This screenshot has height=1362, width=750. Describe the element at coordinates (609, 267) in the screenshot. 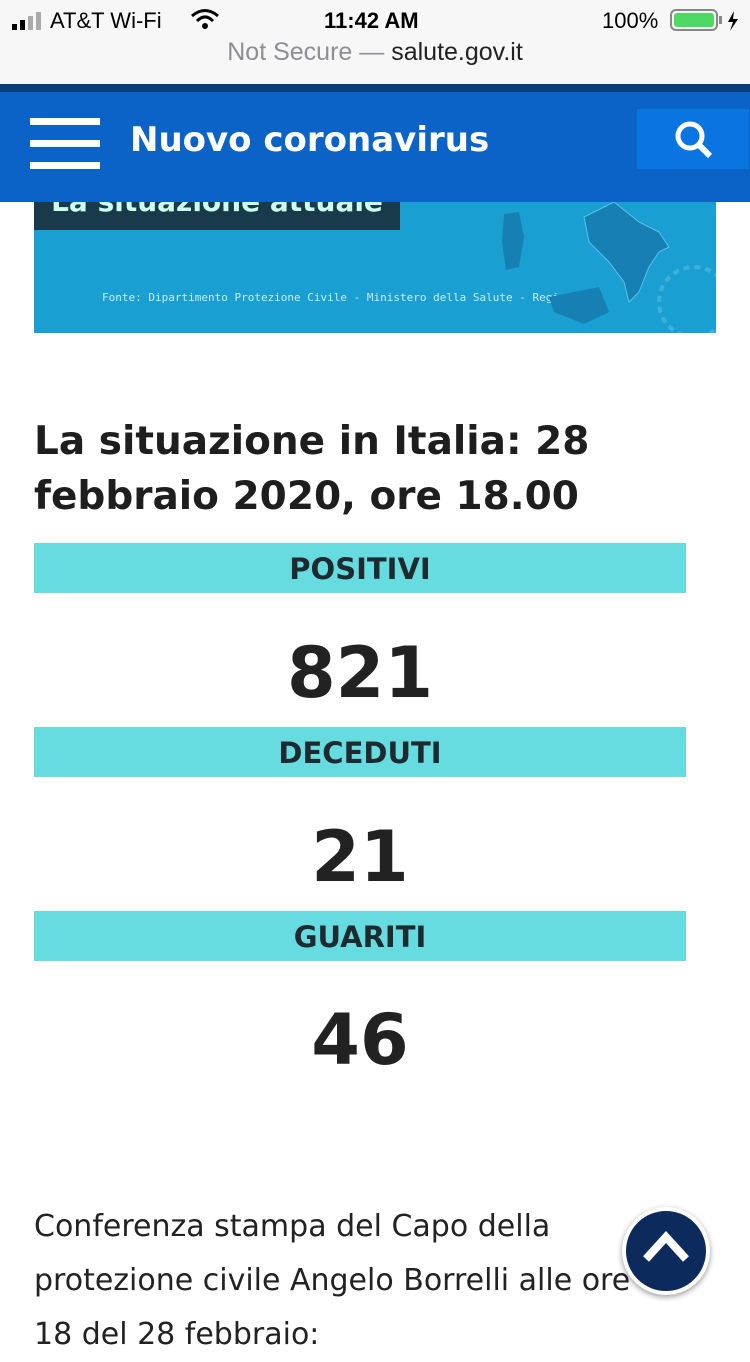

I see `map-illustration` at that location.